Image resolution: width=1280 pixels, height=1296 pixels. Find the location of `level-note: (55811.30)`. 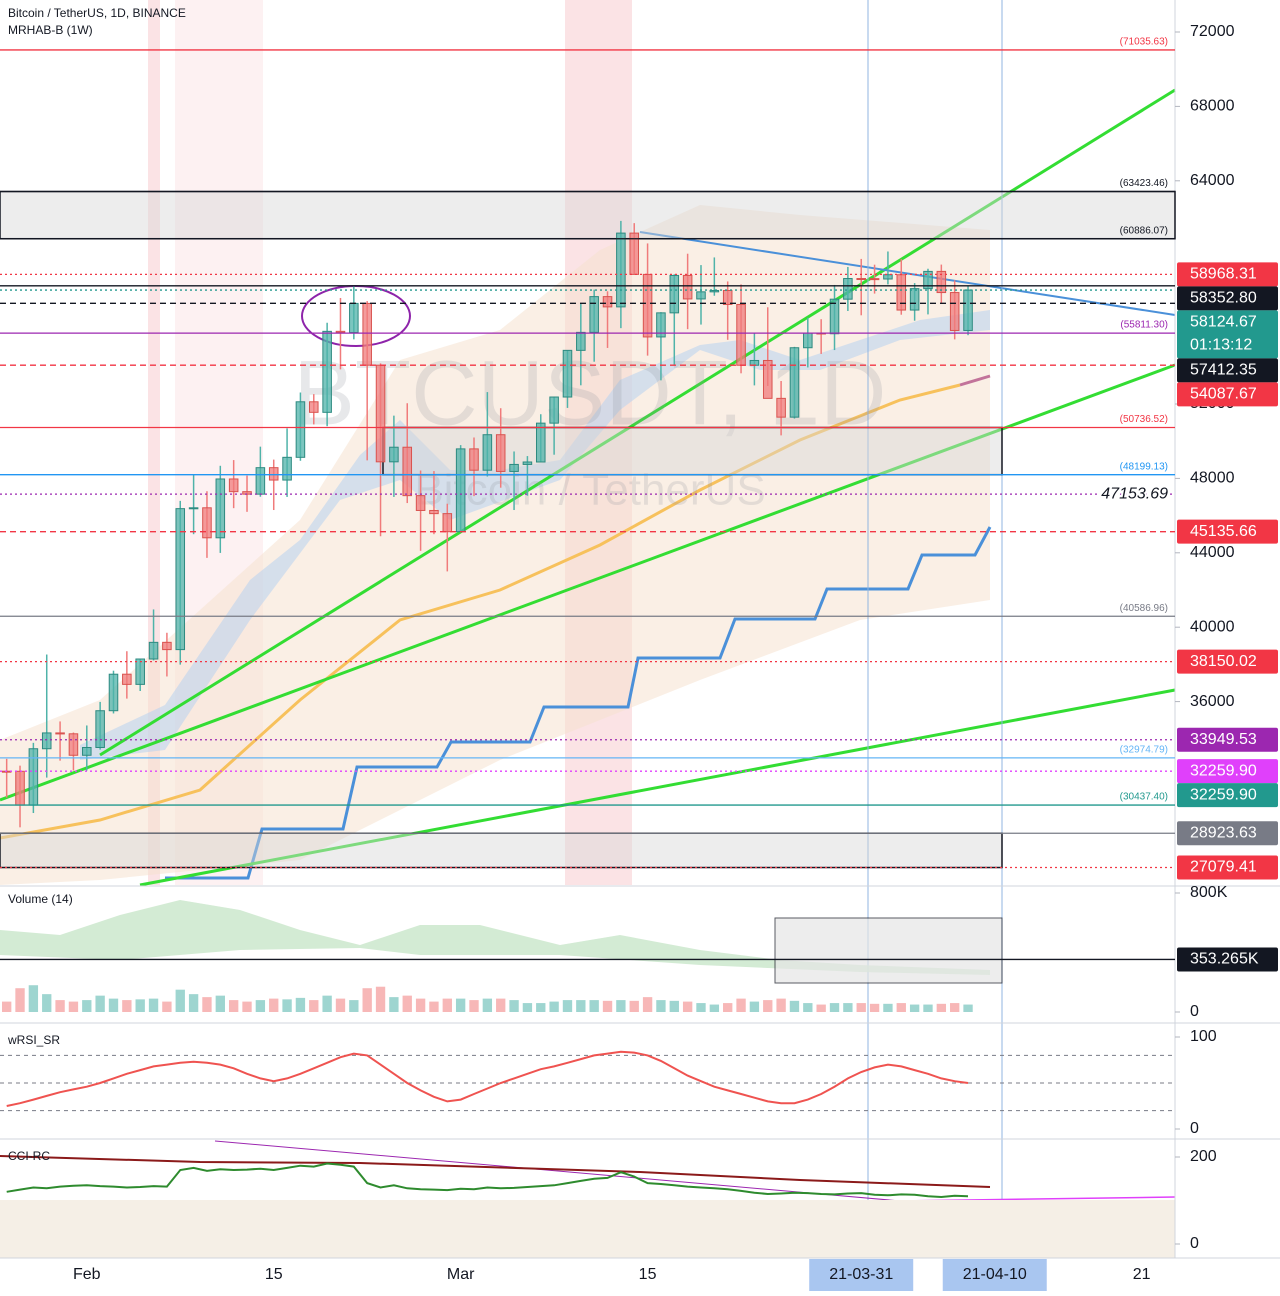

level-note: (55811.30) is located at coordinates (1144, 325).